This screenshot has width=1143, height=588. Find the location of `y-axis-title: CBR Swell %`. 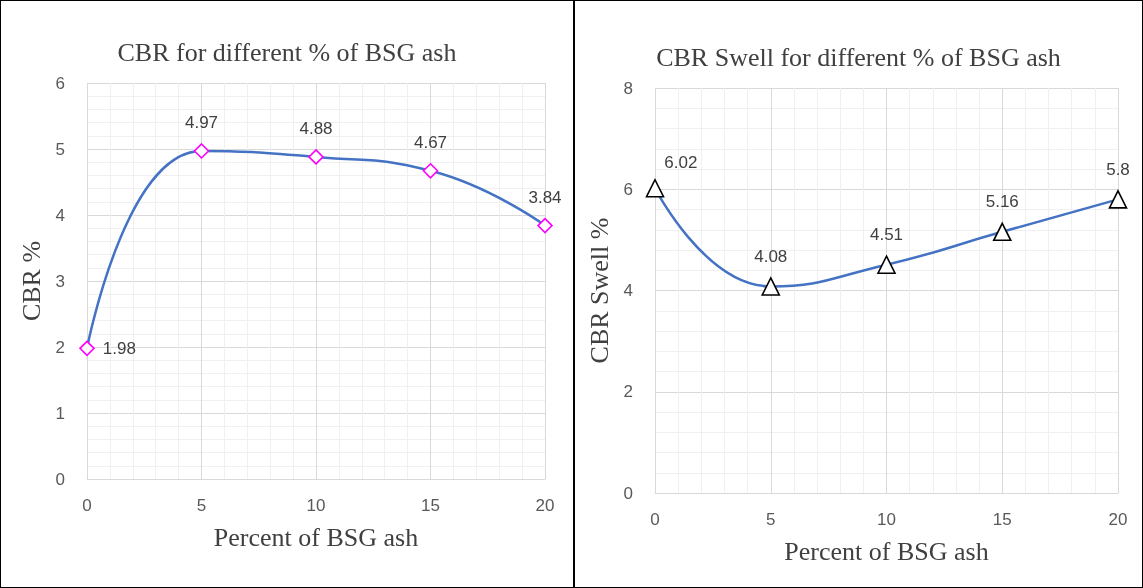

y-axis-title: CBR Swell % is located at coordinates (600, 290).